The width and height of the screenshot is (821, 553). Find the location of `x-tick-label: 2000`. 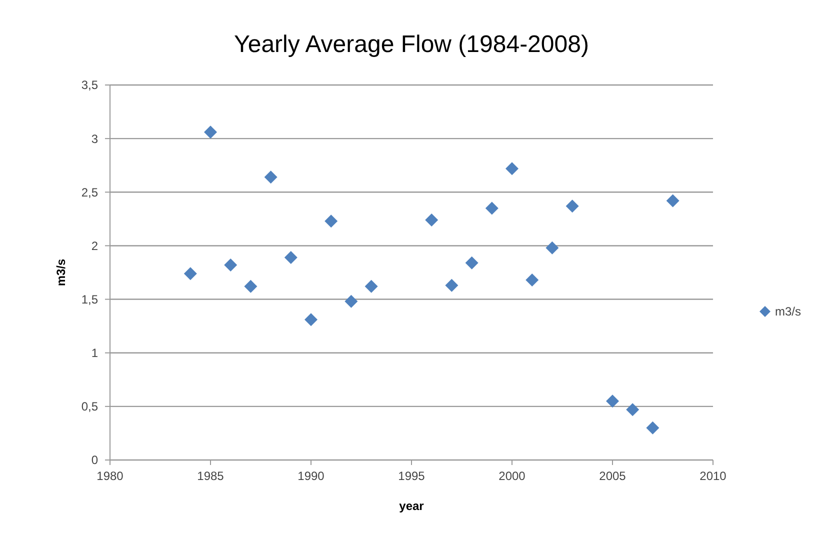

x-tick-label: 2000 is located at coordinates (512, 476).